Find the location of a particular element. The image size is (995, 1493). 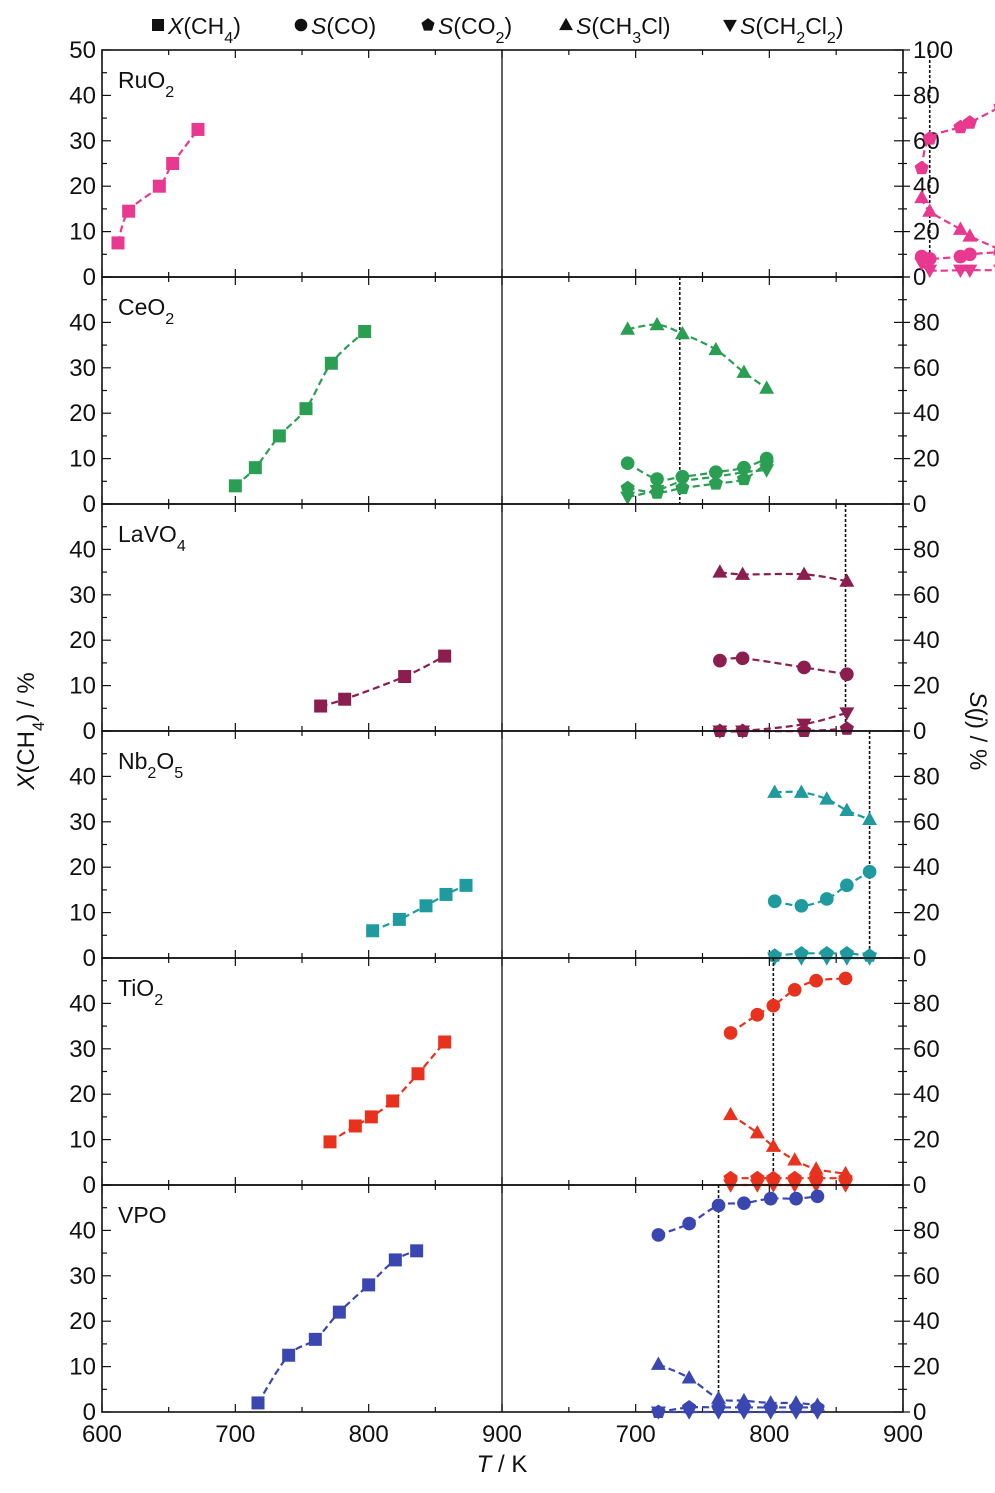

legend: X(CH4) S(CO) S(CO2) S(CH3Cl) S(CH2Cl2) is located at coordinates (498, 30).